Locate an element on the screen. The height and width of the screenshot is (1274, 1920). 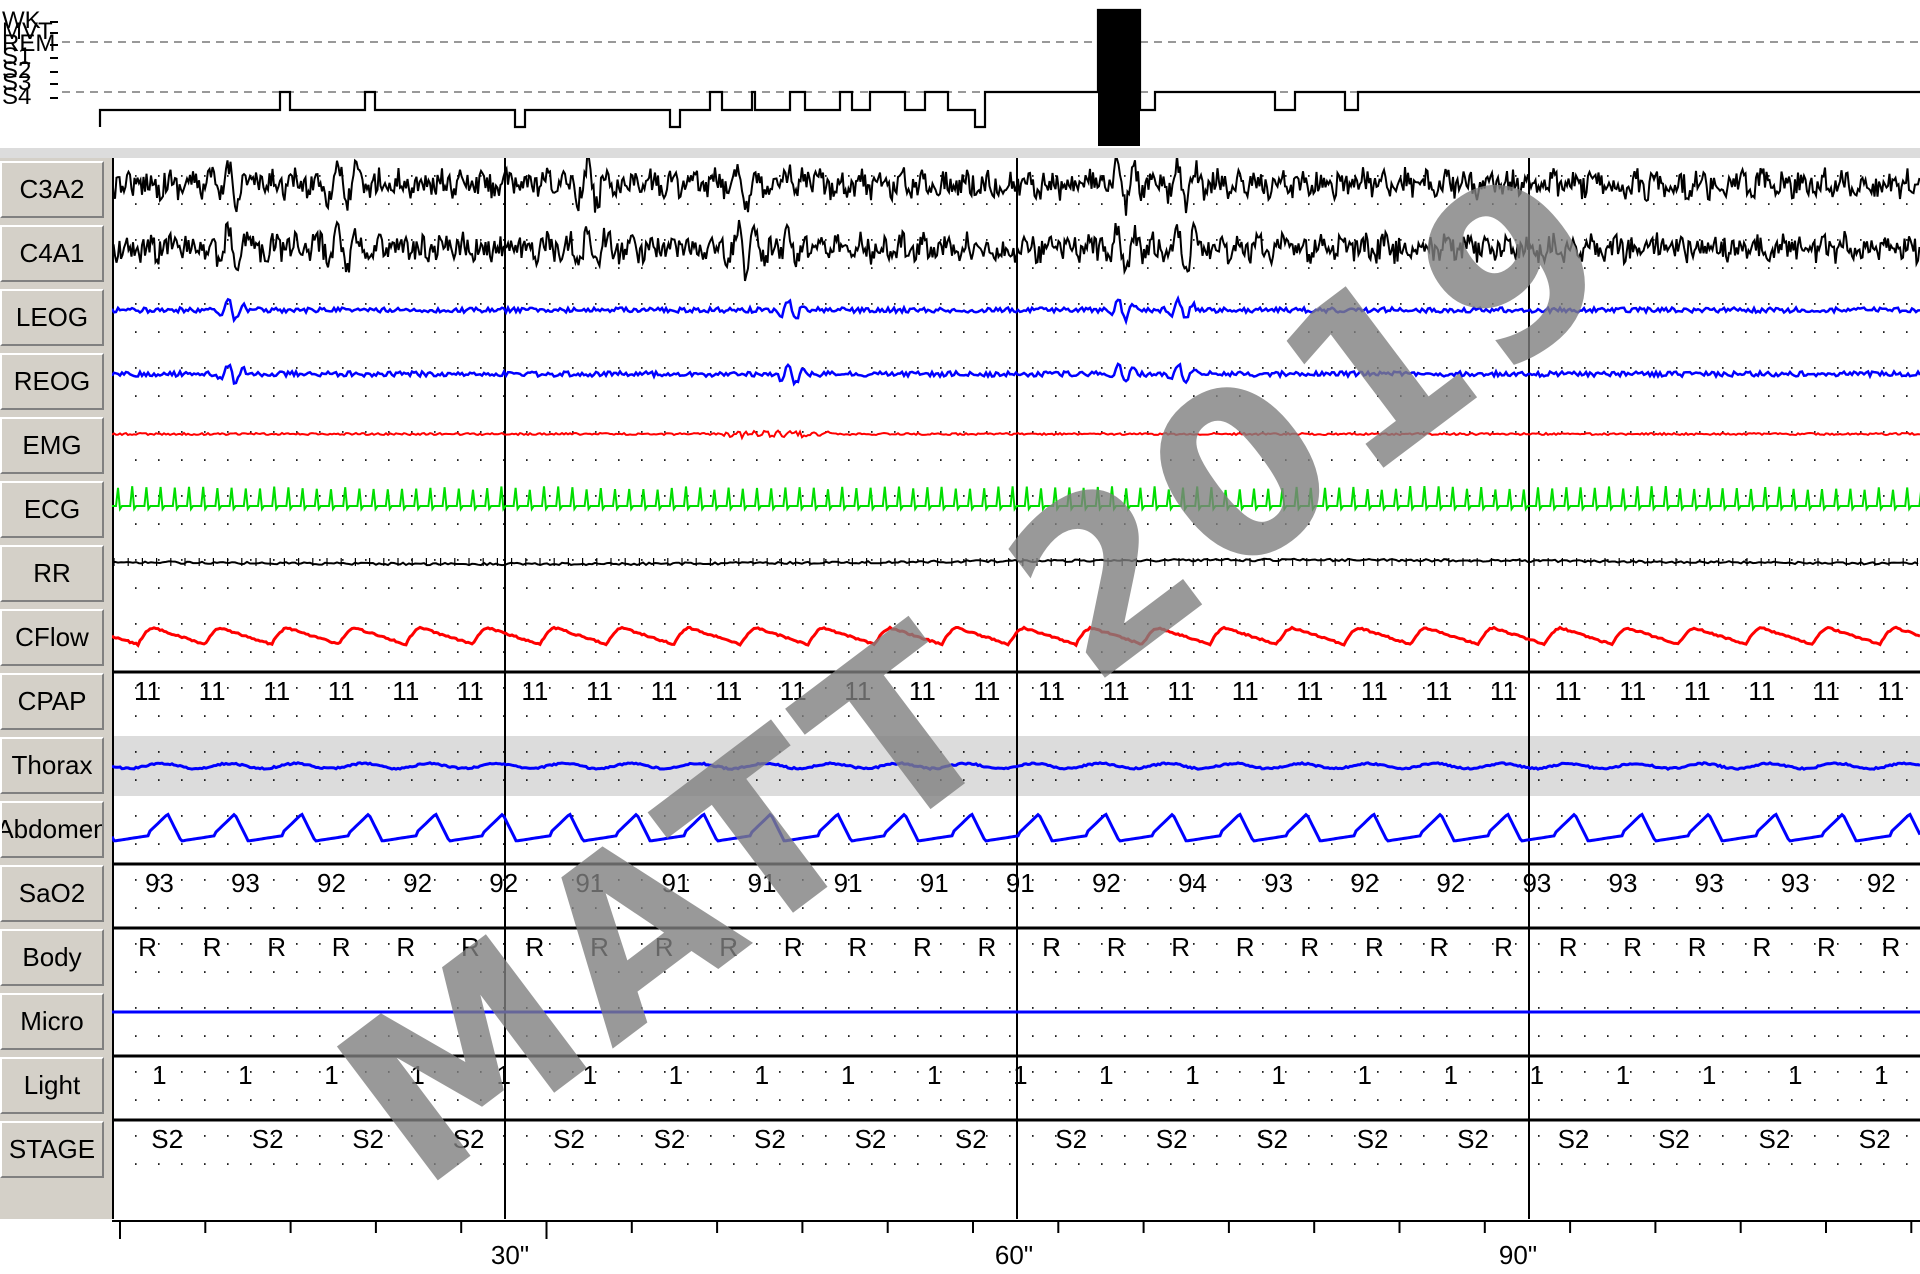
trace-emg is located at coordinates (1015, 435).